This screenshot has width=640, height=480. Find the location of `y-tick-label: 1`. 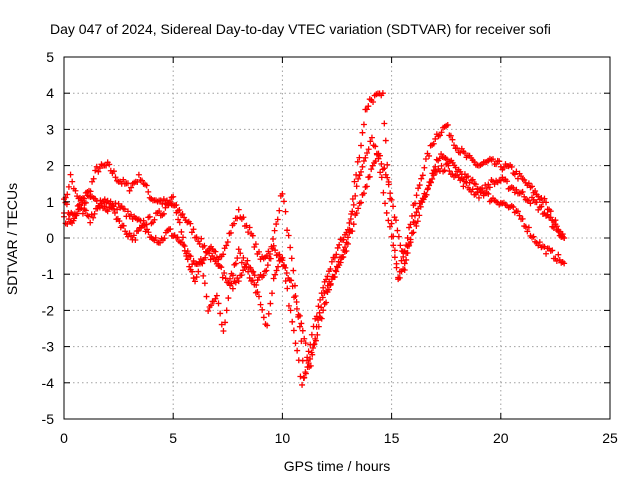

y-tick-label: 1 is located at coordinates (50, 202).